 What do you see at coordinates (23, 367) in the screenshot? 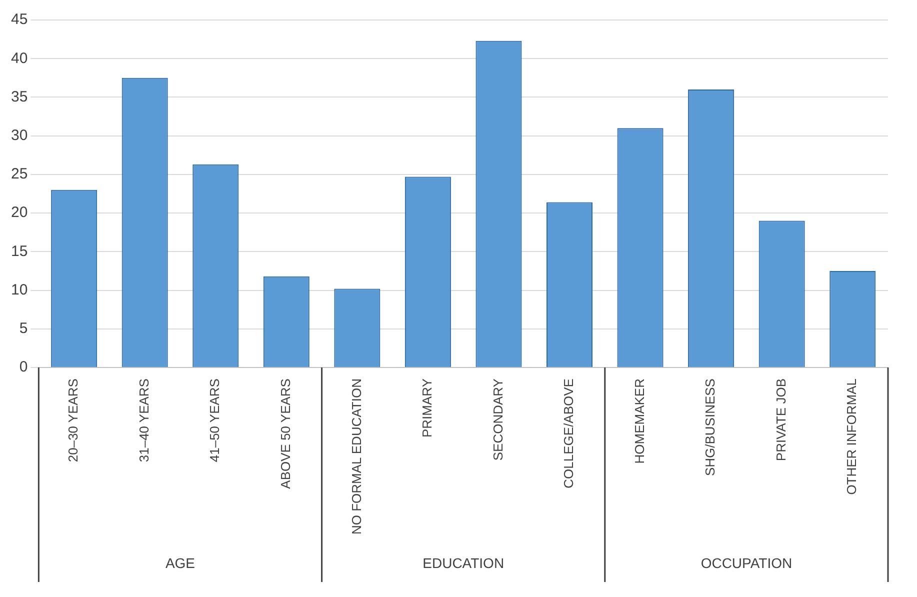
I see `y-tick-label: 0` at bounding box center [23, 367].